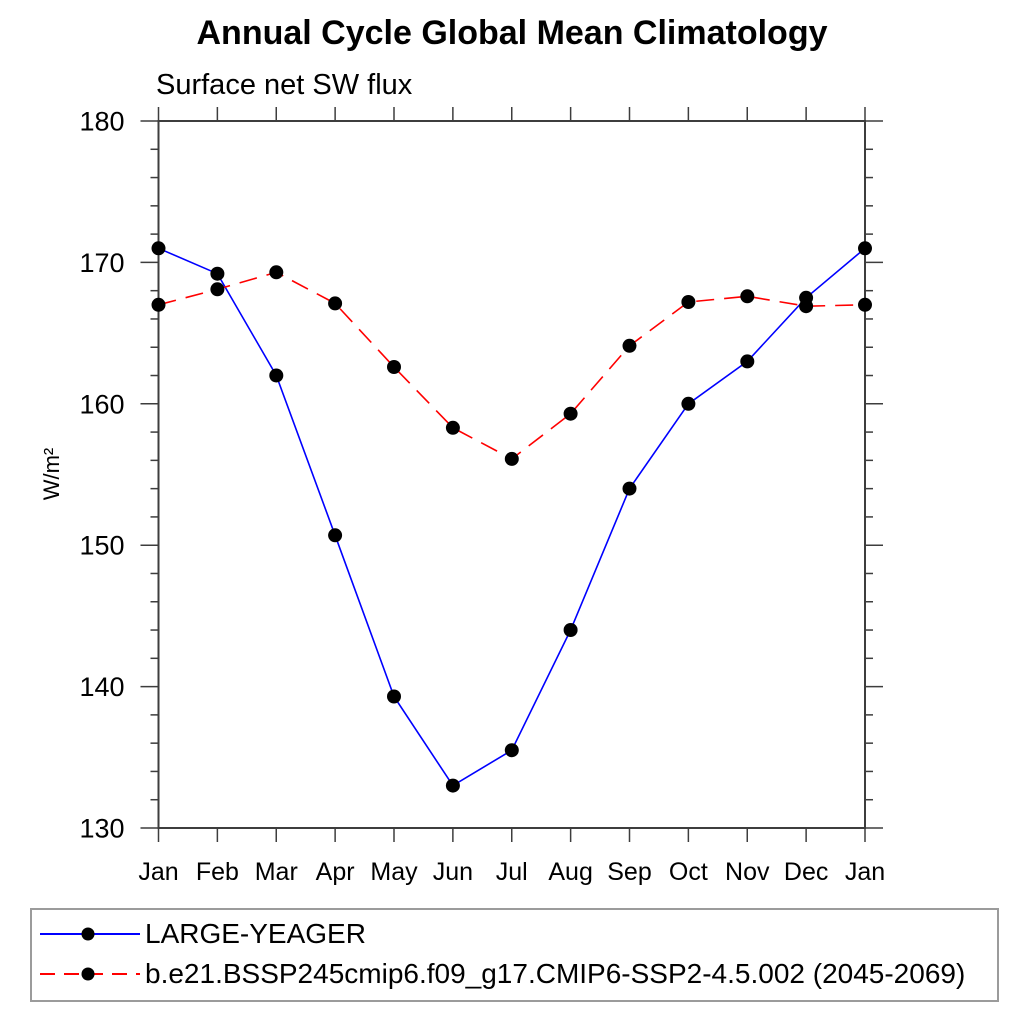 The image size is (1024, 1024). What do you see at coordinates (276, 872) in the screenshot?
I see `x-tick-label: Mar` at bounding box center [276, 872].